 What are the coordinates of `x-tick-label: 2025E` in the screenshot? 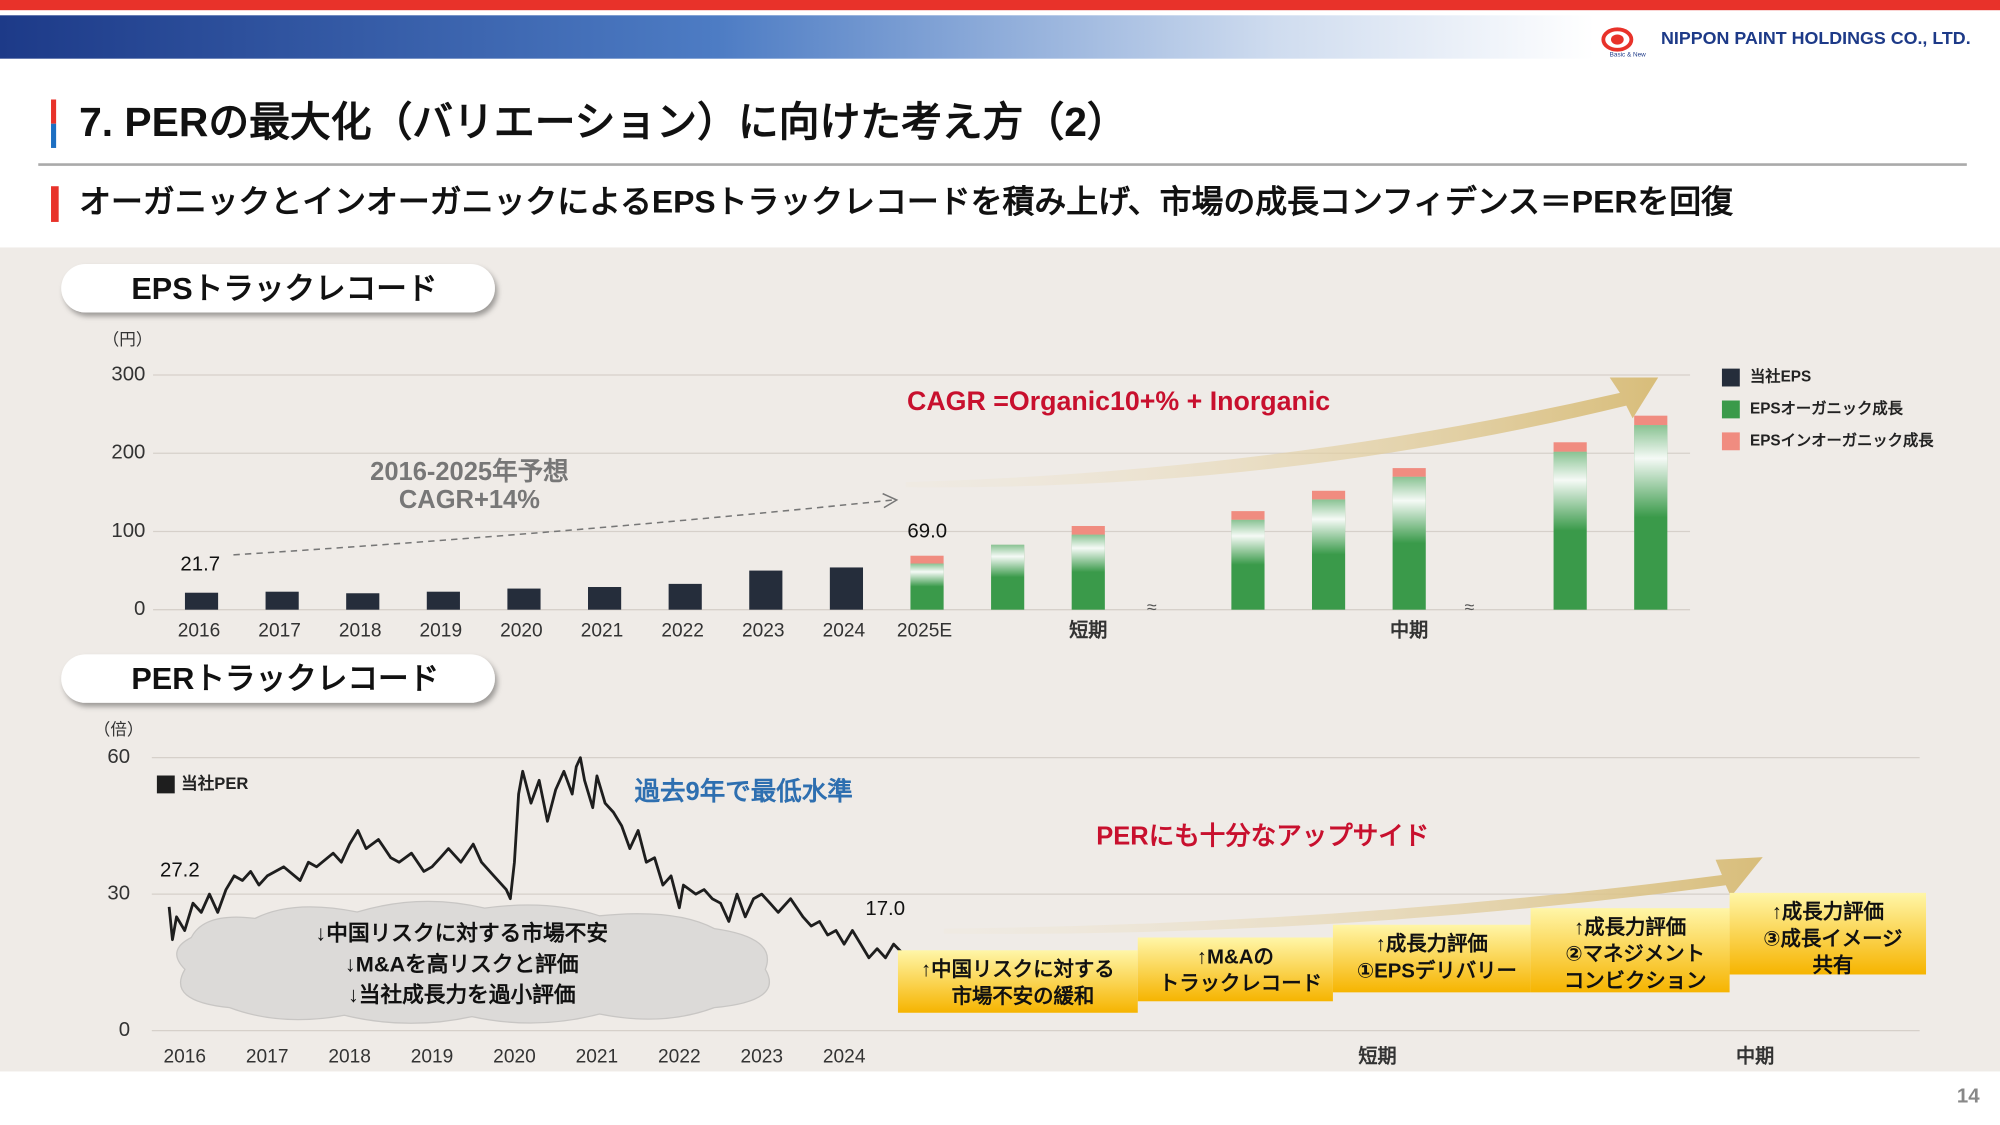 It's located at (924, 630).